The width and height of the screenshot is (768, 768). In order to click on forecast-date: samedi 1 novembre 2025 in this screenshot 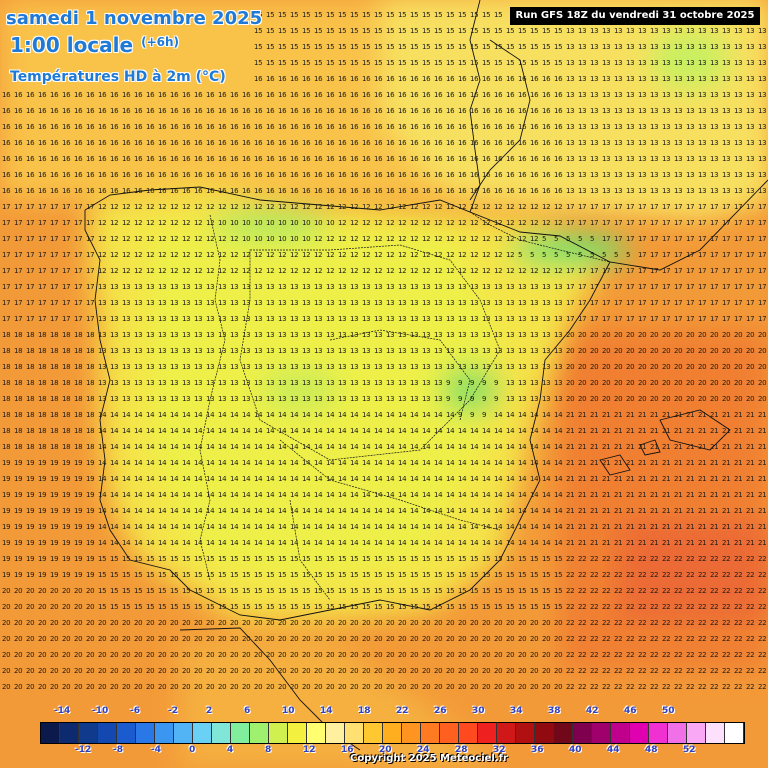, I will do `click(134, 18)`.